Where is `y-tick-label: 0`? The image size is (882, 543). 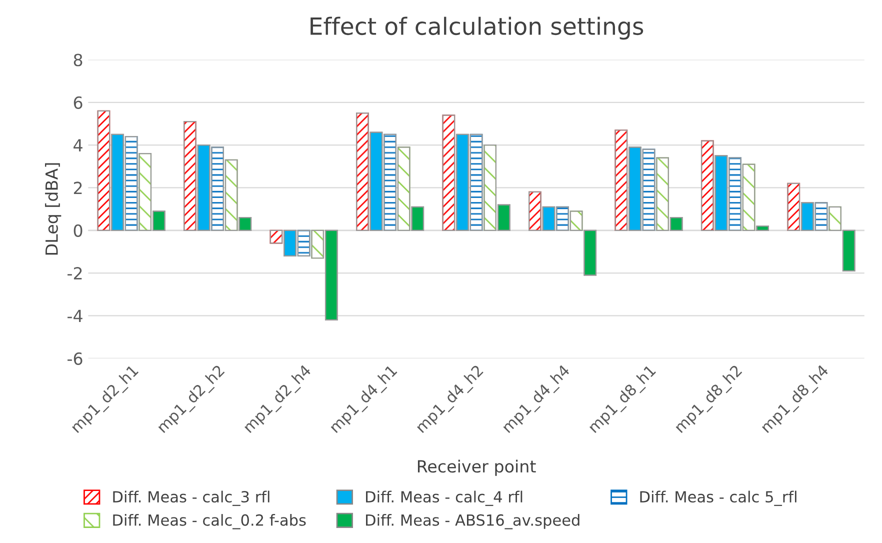
y-tick-label: 0 is located at coordinates (78, 230).